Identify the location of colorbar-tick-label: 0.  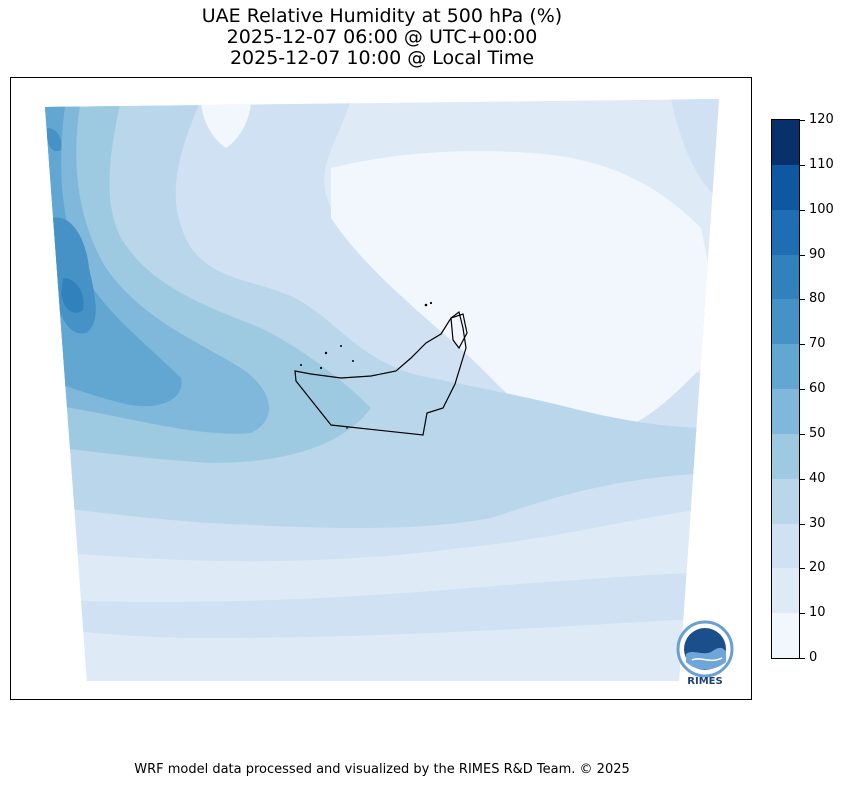
(813, 657).